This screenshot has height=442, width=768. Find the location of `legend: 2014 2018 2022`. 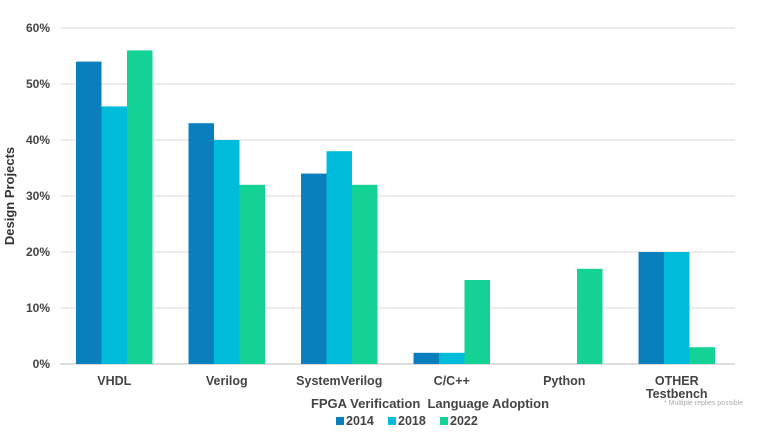

legend: 2014 2018 2022 is located at coordinates (407, 421).